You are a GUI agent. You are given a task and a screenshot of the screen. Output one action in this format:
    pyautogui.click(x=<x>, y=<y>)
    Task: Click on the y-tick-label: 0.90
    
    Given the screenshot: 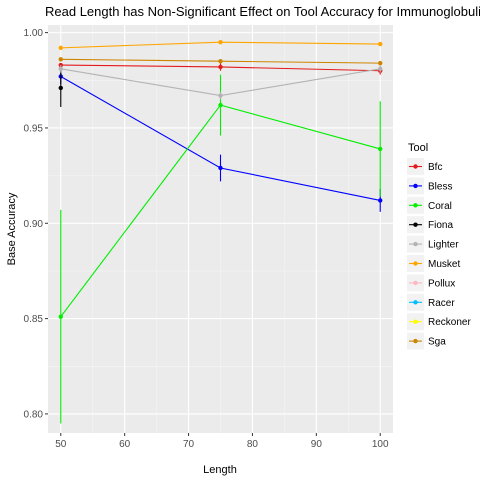 What is the action you would take?
    pyautogui.click(x=34, y=224)
    